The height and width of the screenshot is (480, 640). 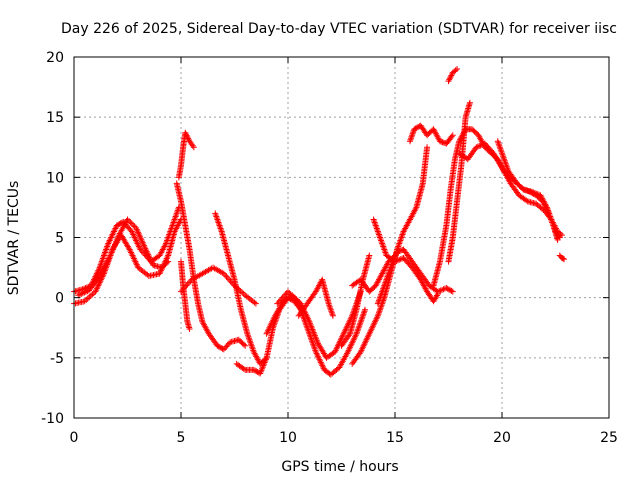 What do you see at coordinates (395, 438) in the screenshot?
I see `x-tick-label: 15` at bounding box center [395, 438].